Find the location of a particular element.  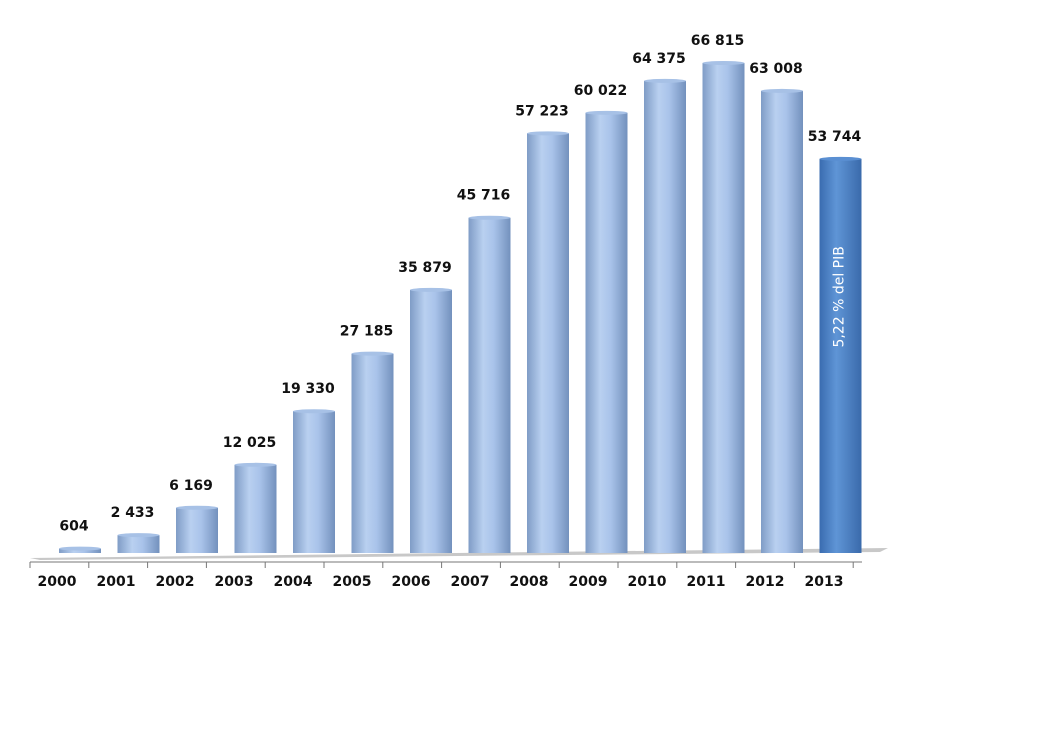

bar-2005 is located at coordinates (372, 452).